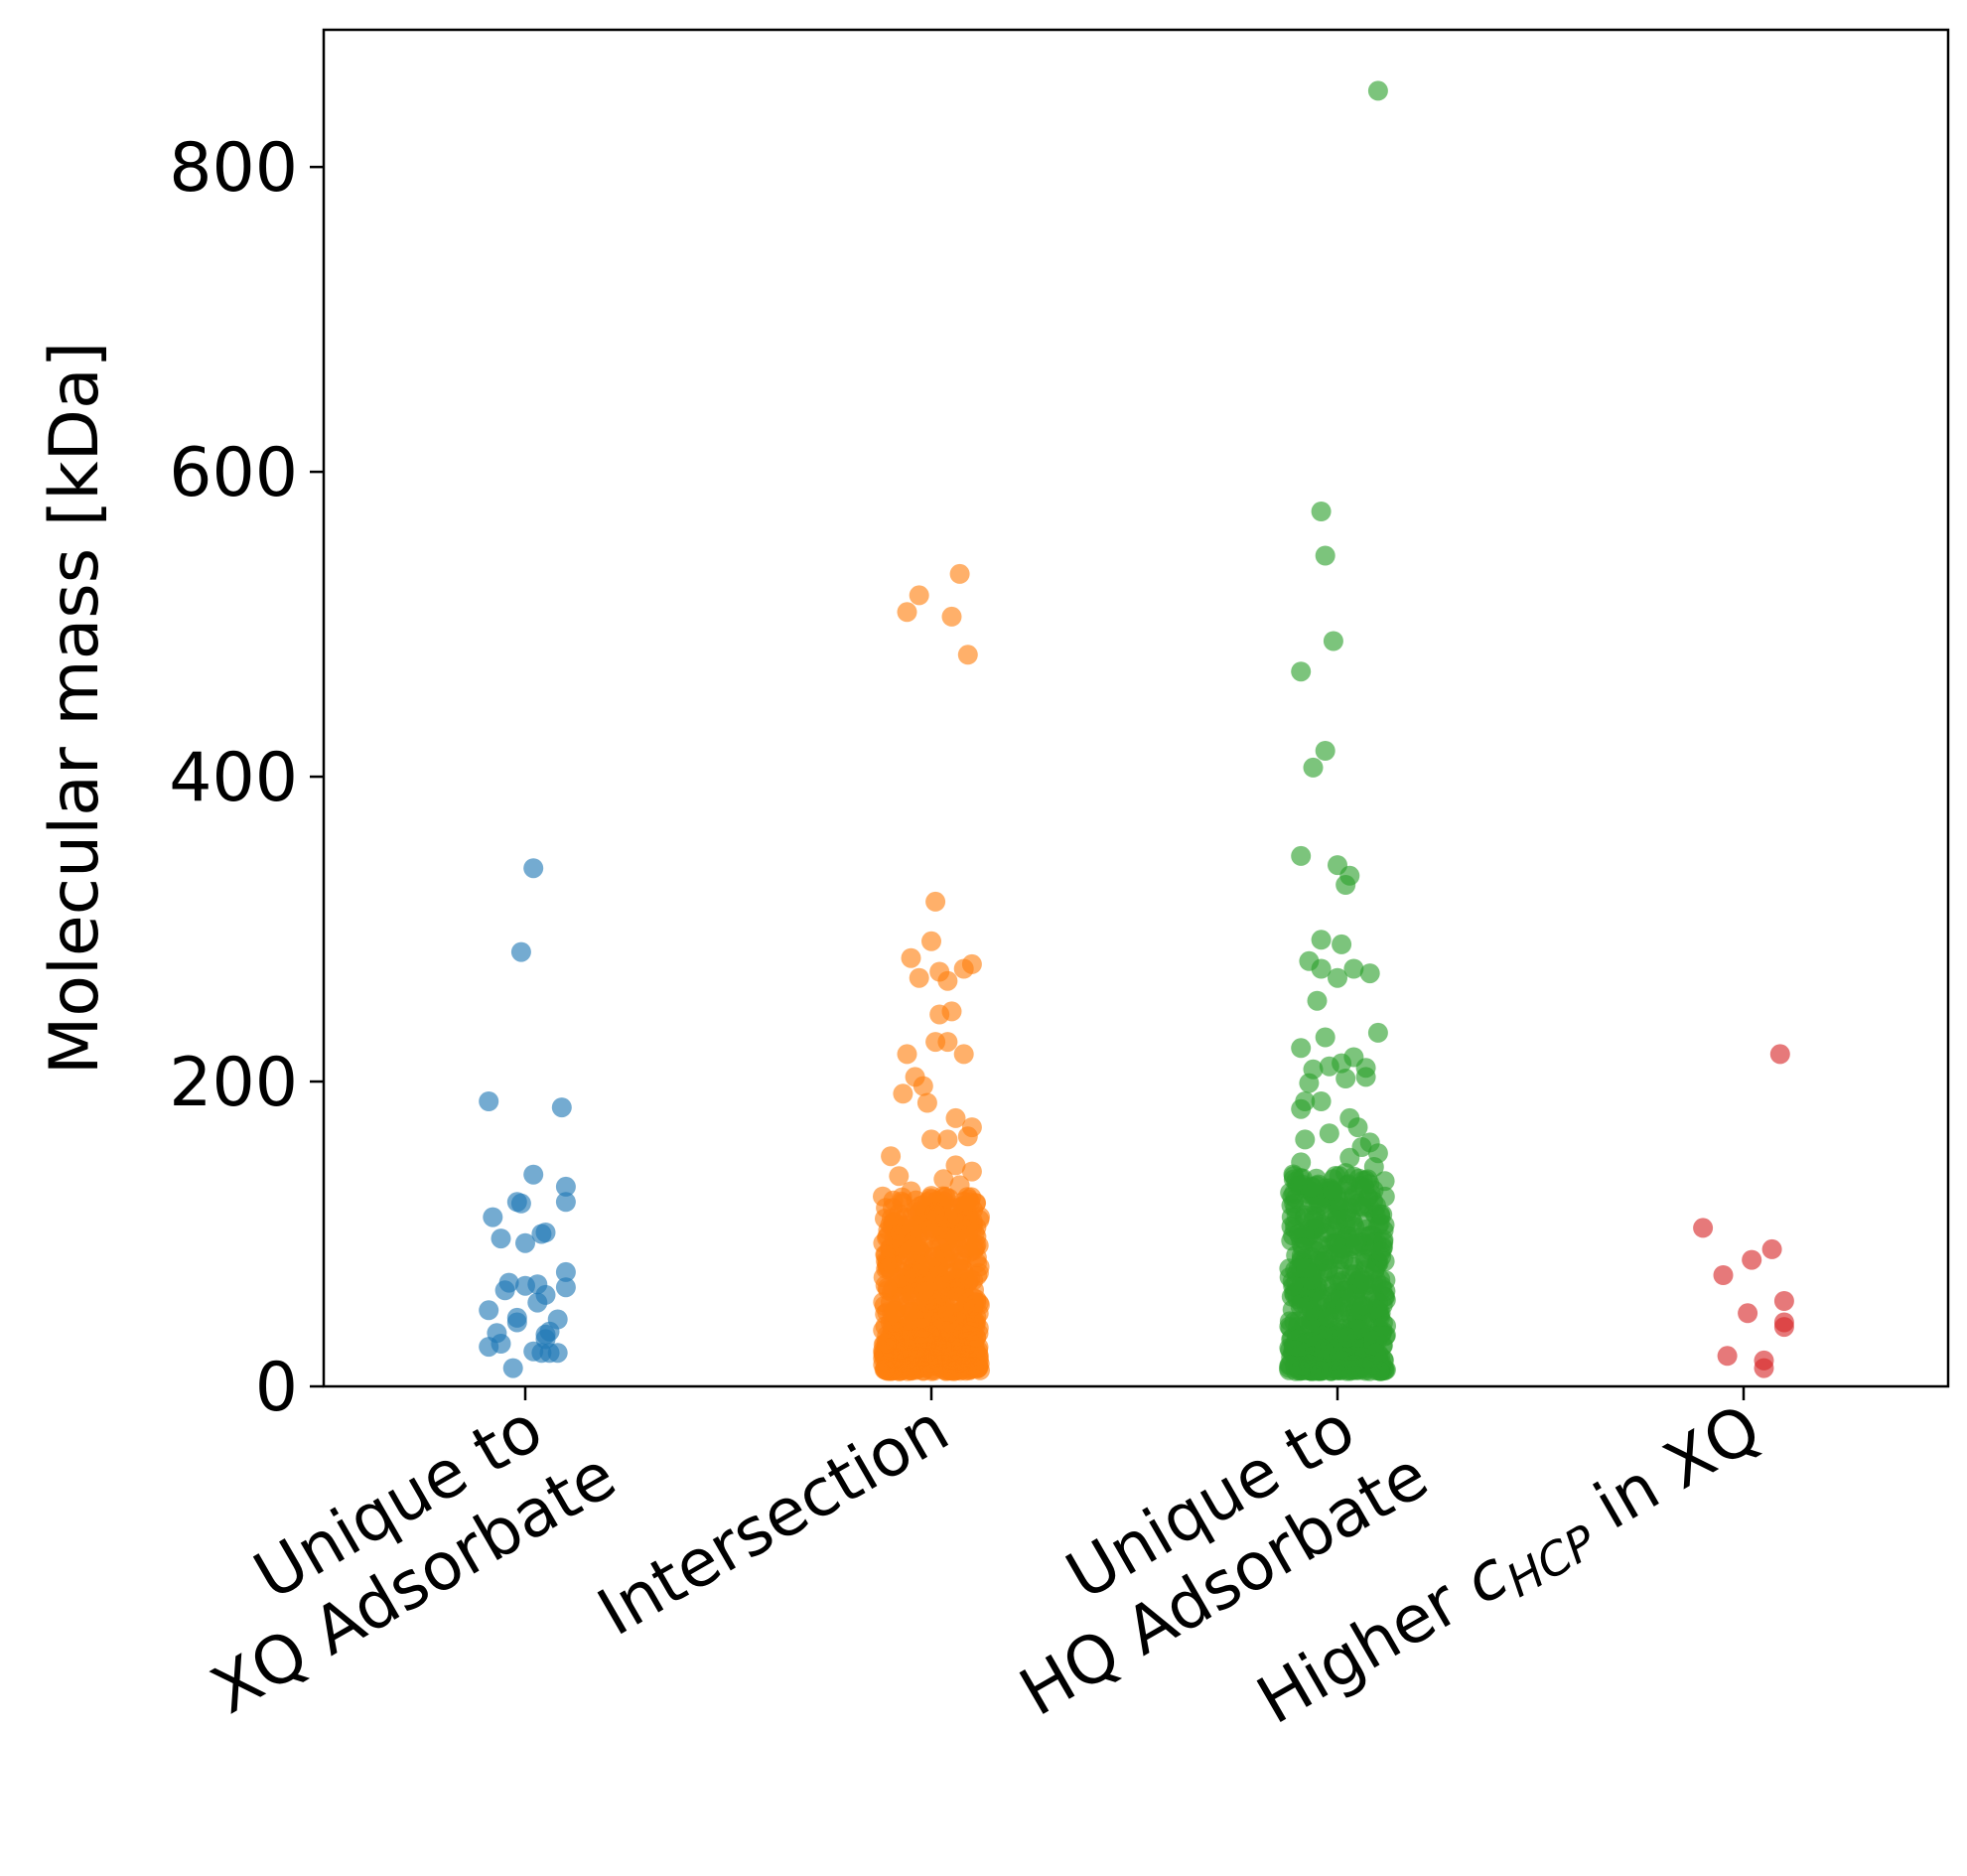 The width and height of the screenshot is (1967, 1876). What do you see at coordinates (233, 1083) in the screenshot?
I see `y-tick-label: 200` at bounding box center [233, 1083].